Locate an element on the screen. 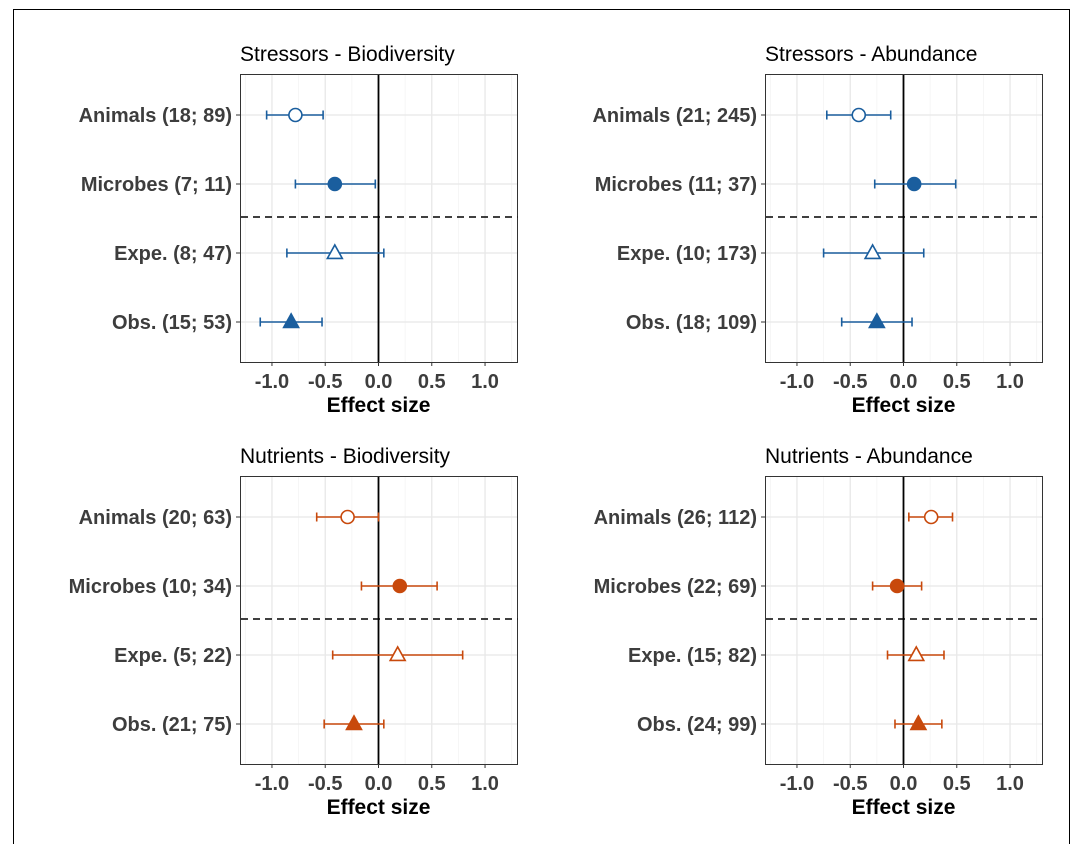  row-label: Microbes (11; 37) is located at coordinates (676, 185).